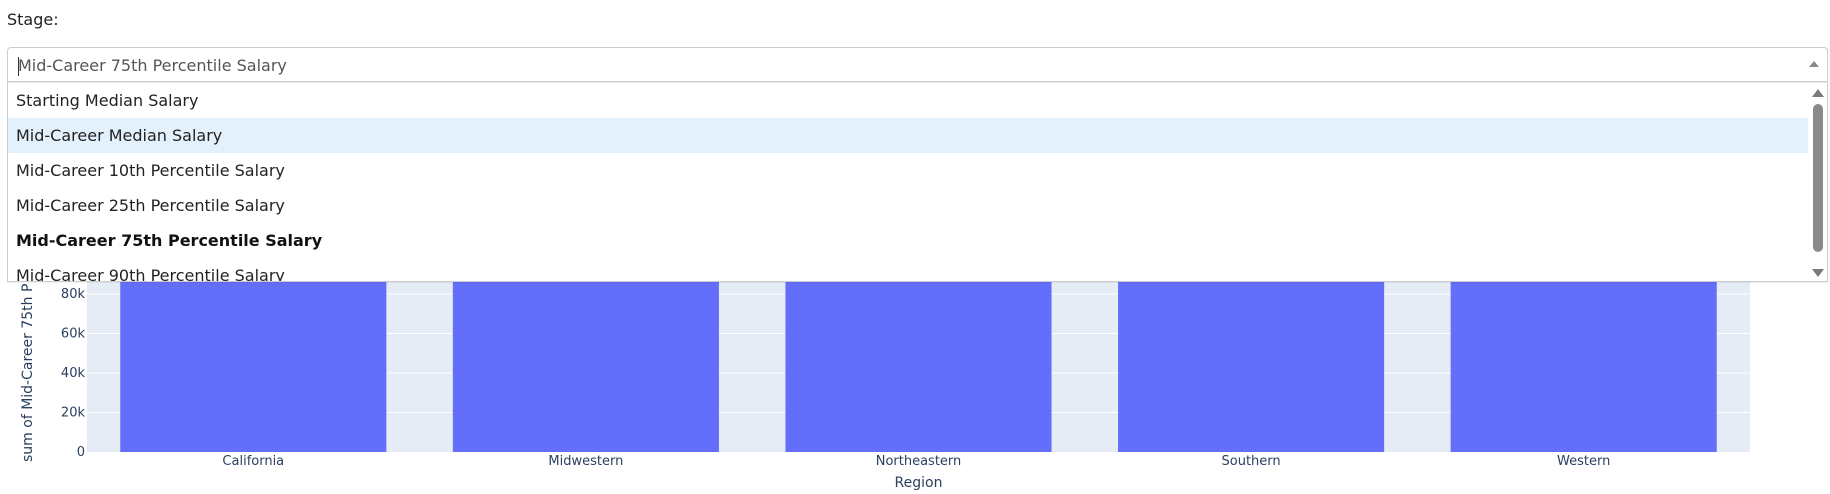  I want to click on x-tick-label: Northeastern, so click(919, 461).